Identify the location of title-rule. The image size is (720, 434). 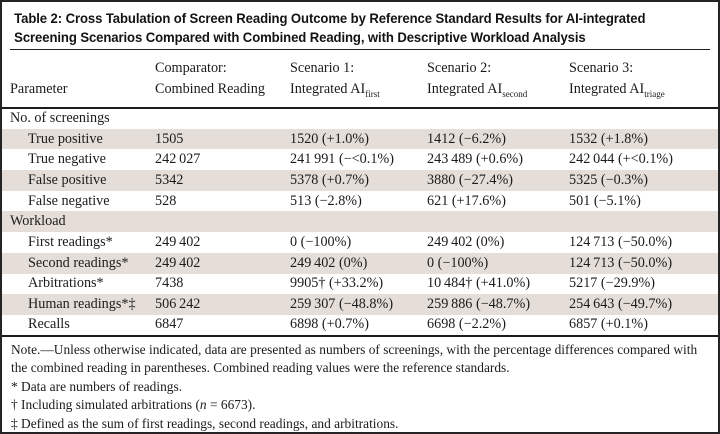
(360, 49).